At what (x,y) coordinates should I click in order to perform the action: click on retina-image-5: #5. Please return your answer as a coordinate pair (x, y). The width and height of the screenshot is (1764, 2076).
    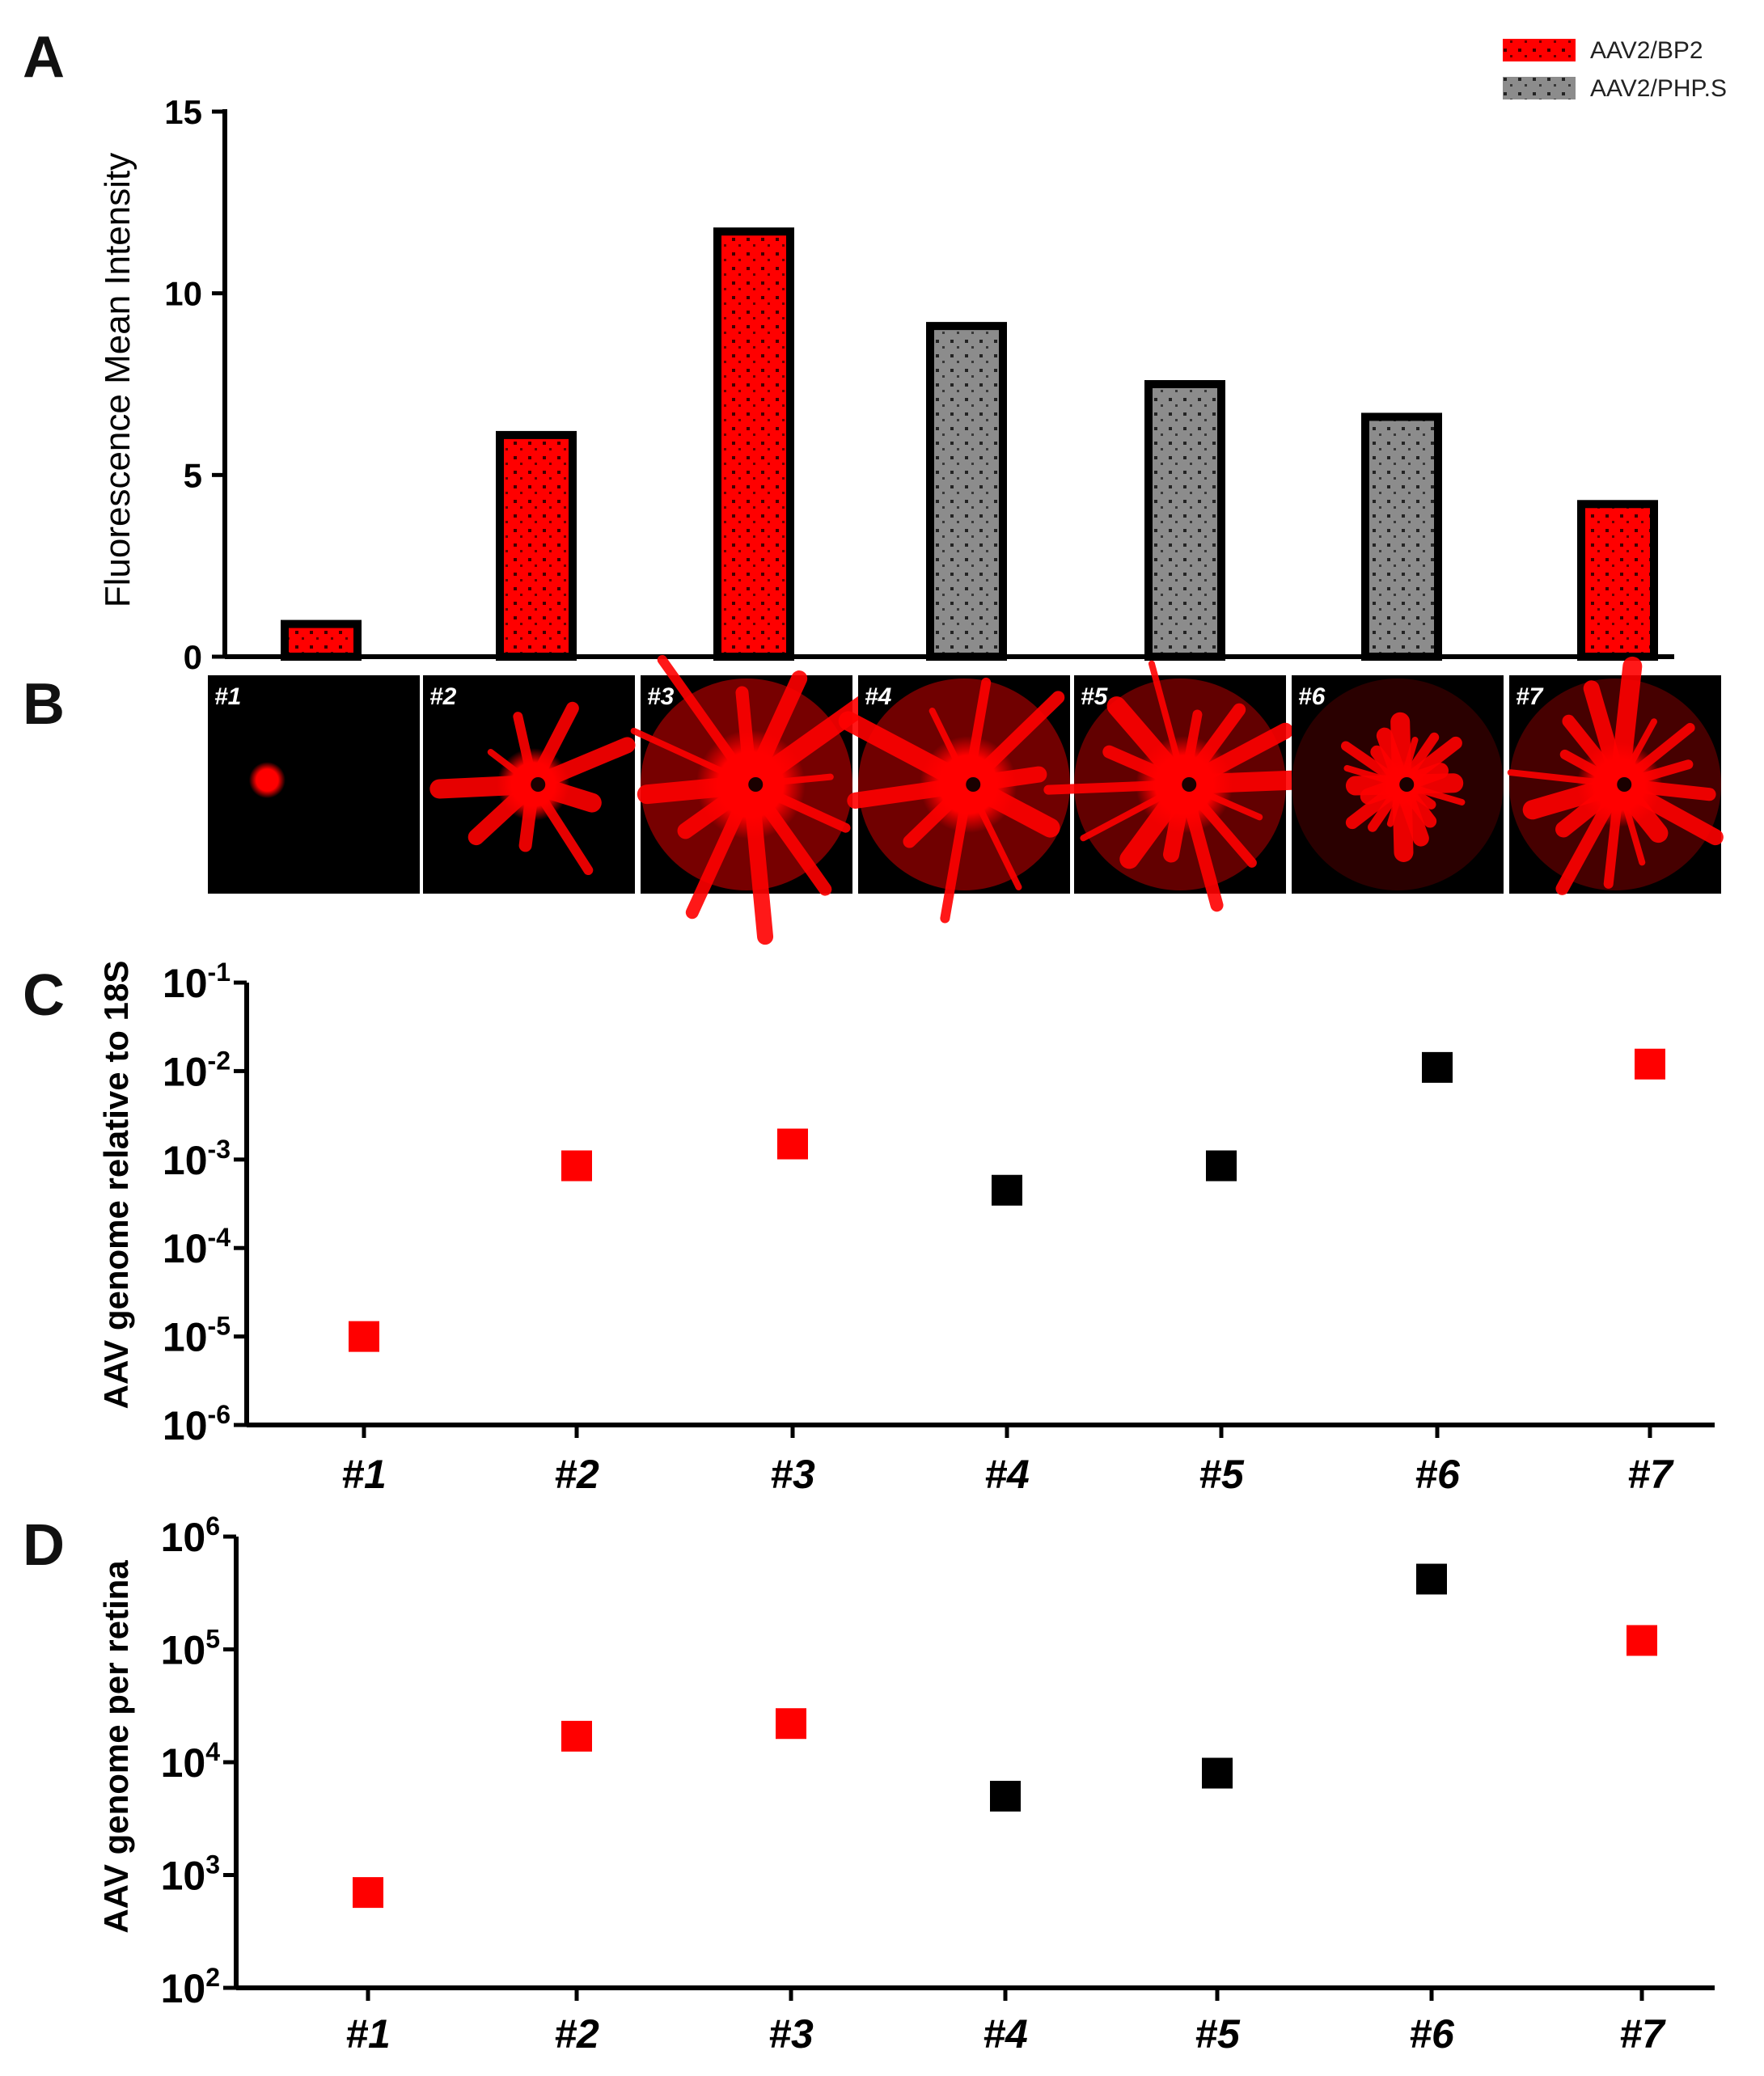
    Looking at the image, I should click on (1186, 786).